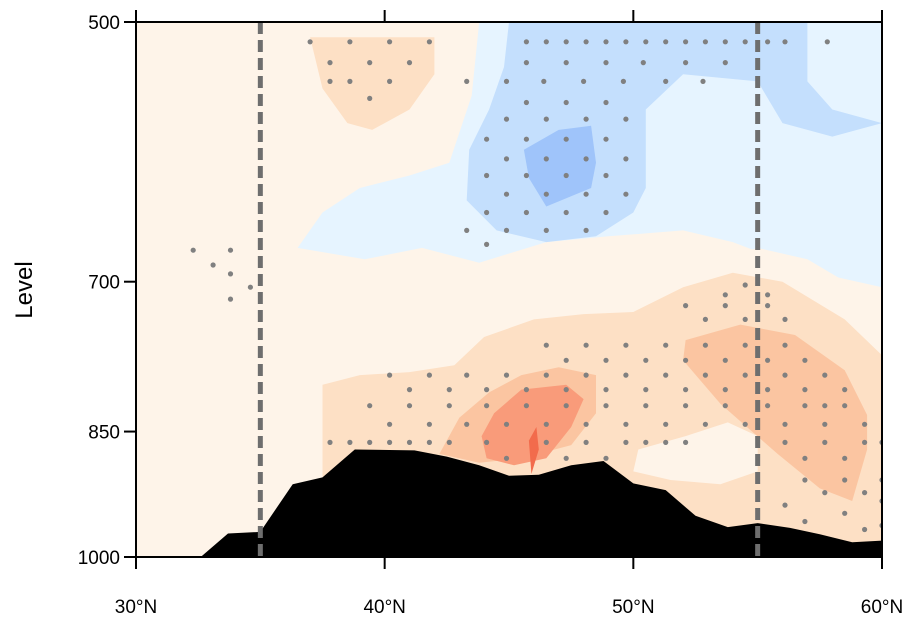  What do you see at coordinates (533, 450) in the screenshot?
I see `contour-region-pos5` at bounding box center [533, 450].